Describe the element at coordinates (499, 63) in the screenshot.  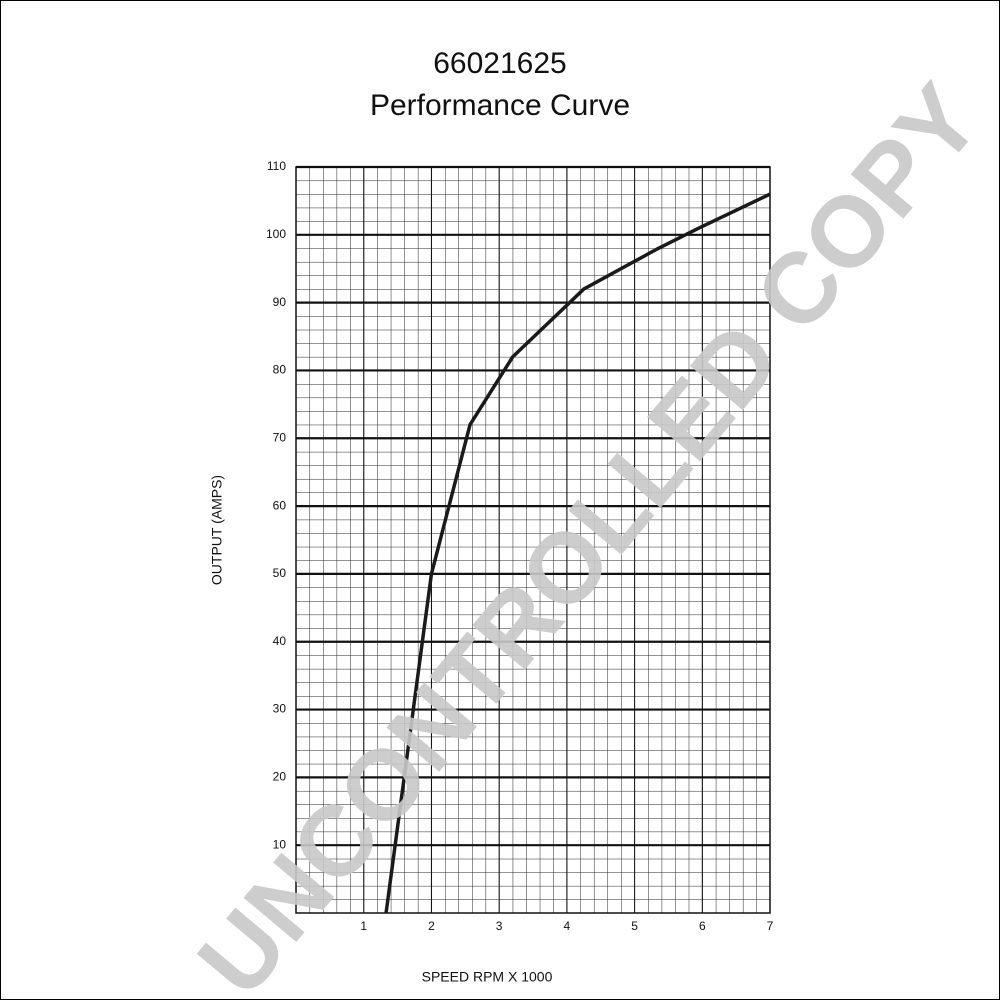
I see `chart-title: 66021625` at that location.